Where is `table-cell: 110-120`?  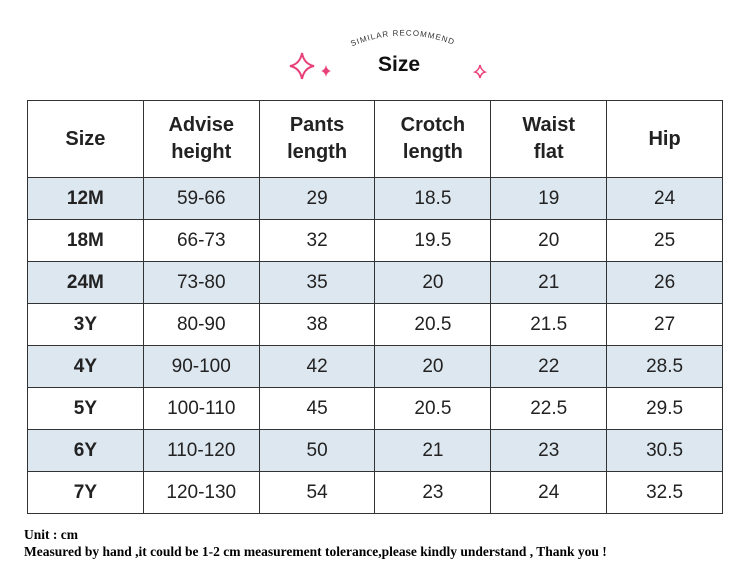
table-cell: 110-120 is located at coordinates (201, 450).